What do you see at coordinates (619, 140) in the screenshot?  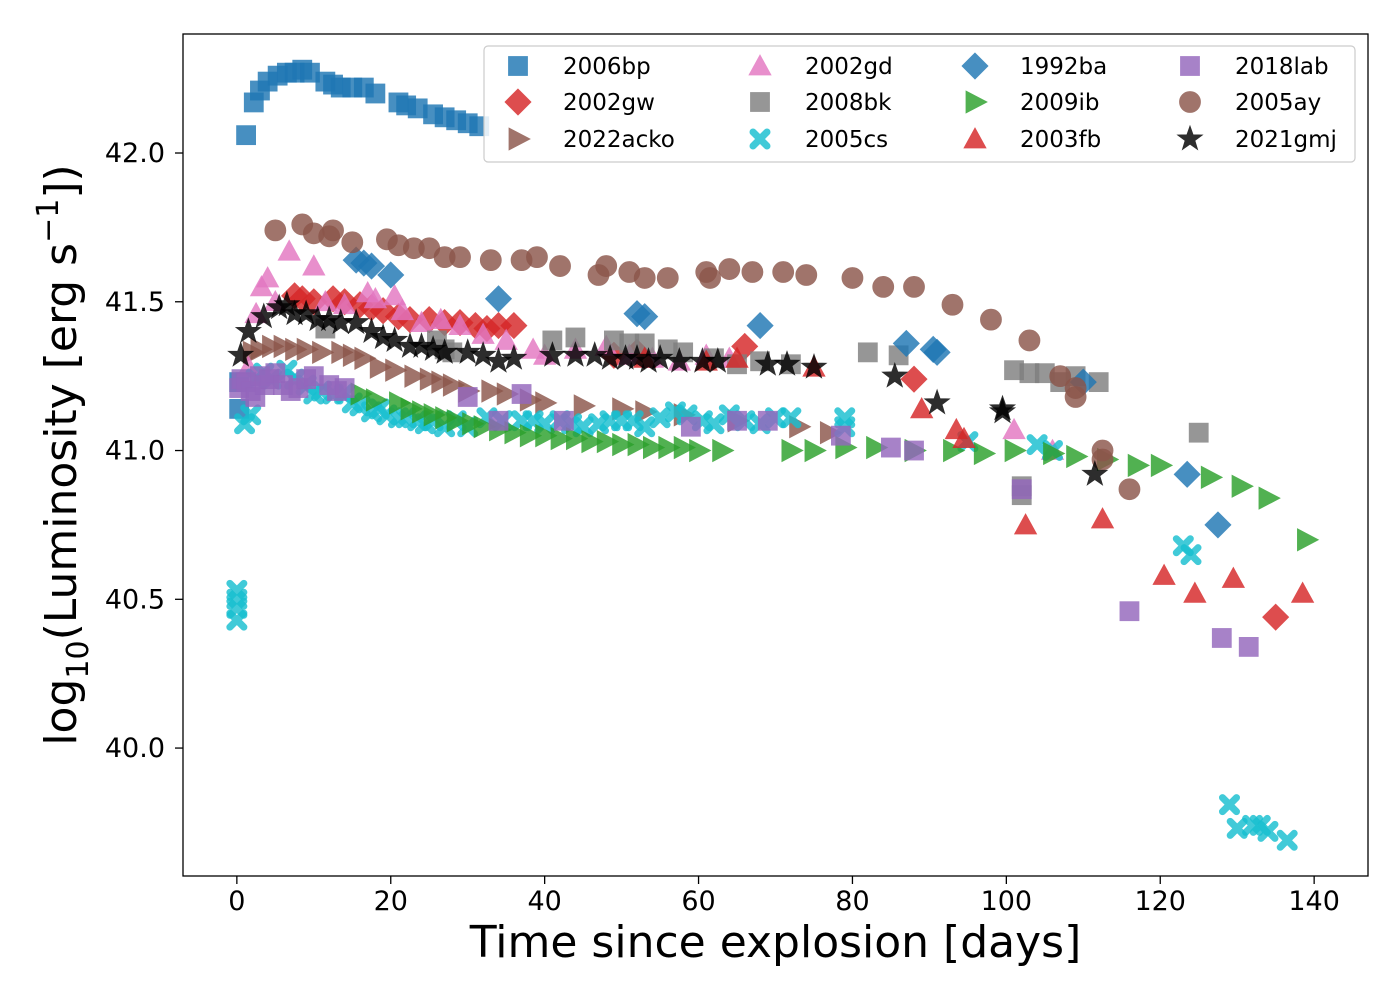 I see `legend-label-2022acko: 2022acko` at bounding box center [619, 140].